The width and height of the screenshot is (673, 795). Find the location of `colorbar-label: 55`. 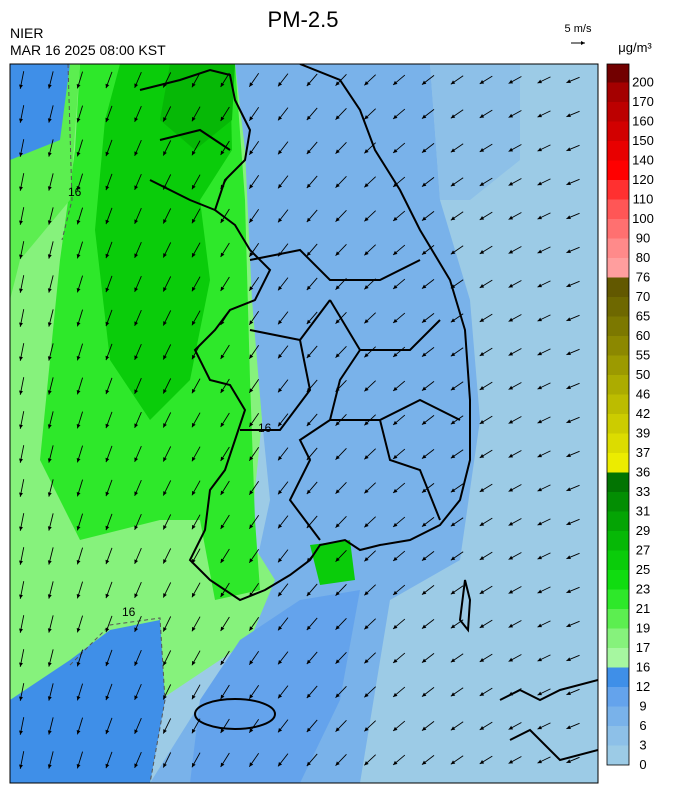

colorbar-label: 55 is located at coordinates (643, 355).